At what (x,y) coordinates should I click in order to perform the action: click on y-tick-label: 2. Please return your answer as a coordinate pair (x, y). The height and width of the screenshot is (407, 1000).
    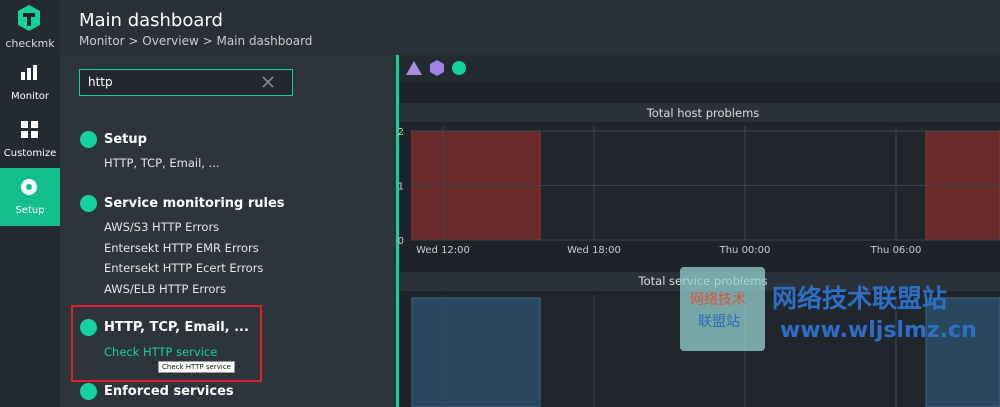
    Looking at the image, I should click on (401, 132).